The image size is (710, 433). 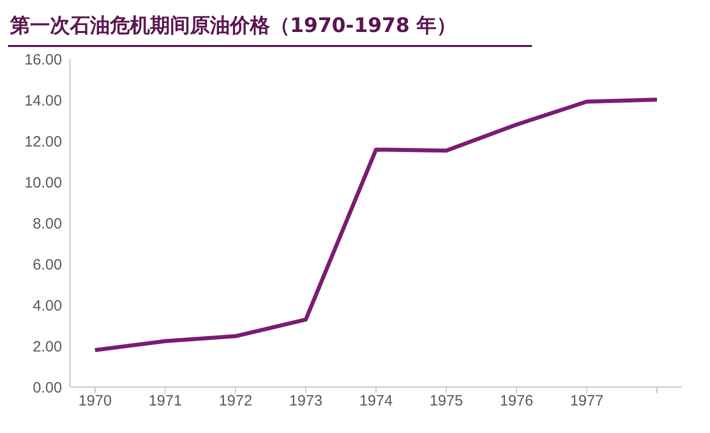 I want to click on y-tick-label: 12.00, so click(x=43, y=141).